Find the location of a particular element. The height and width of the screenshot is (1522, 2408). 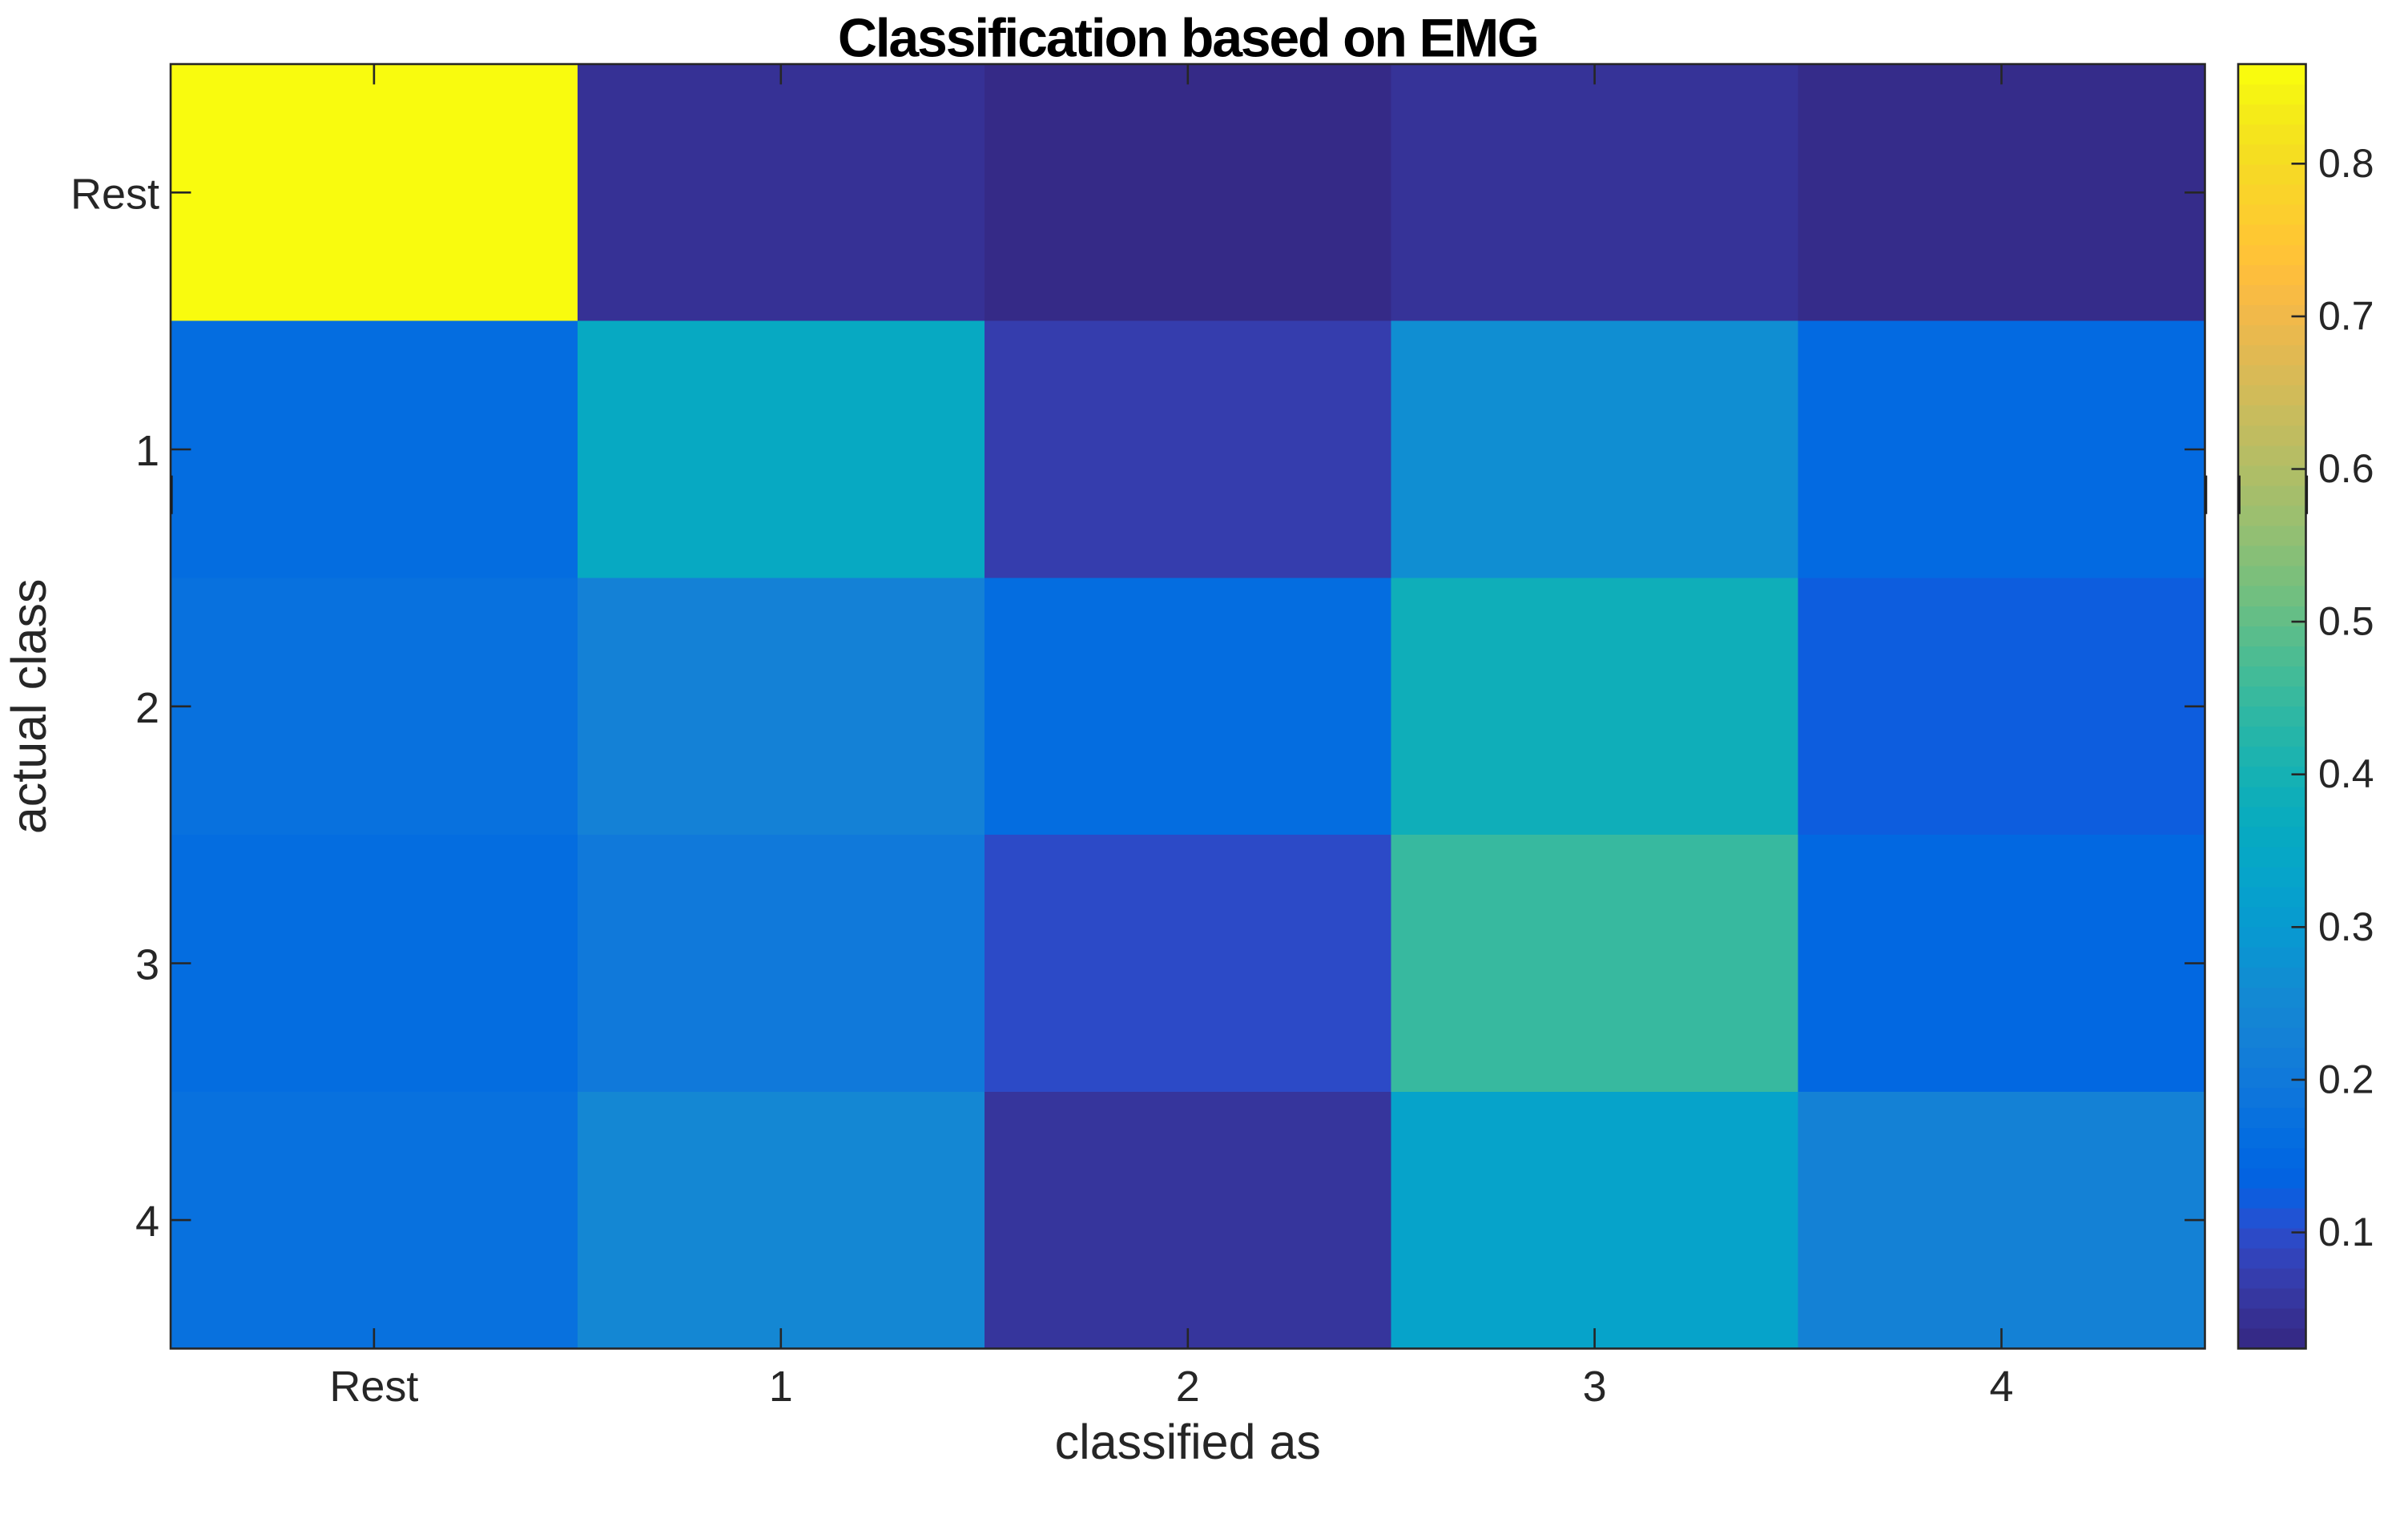

svg-text: classified as is located at coordinates (1188, 1442).